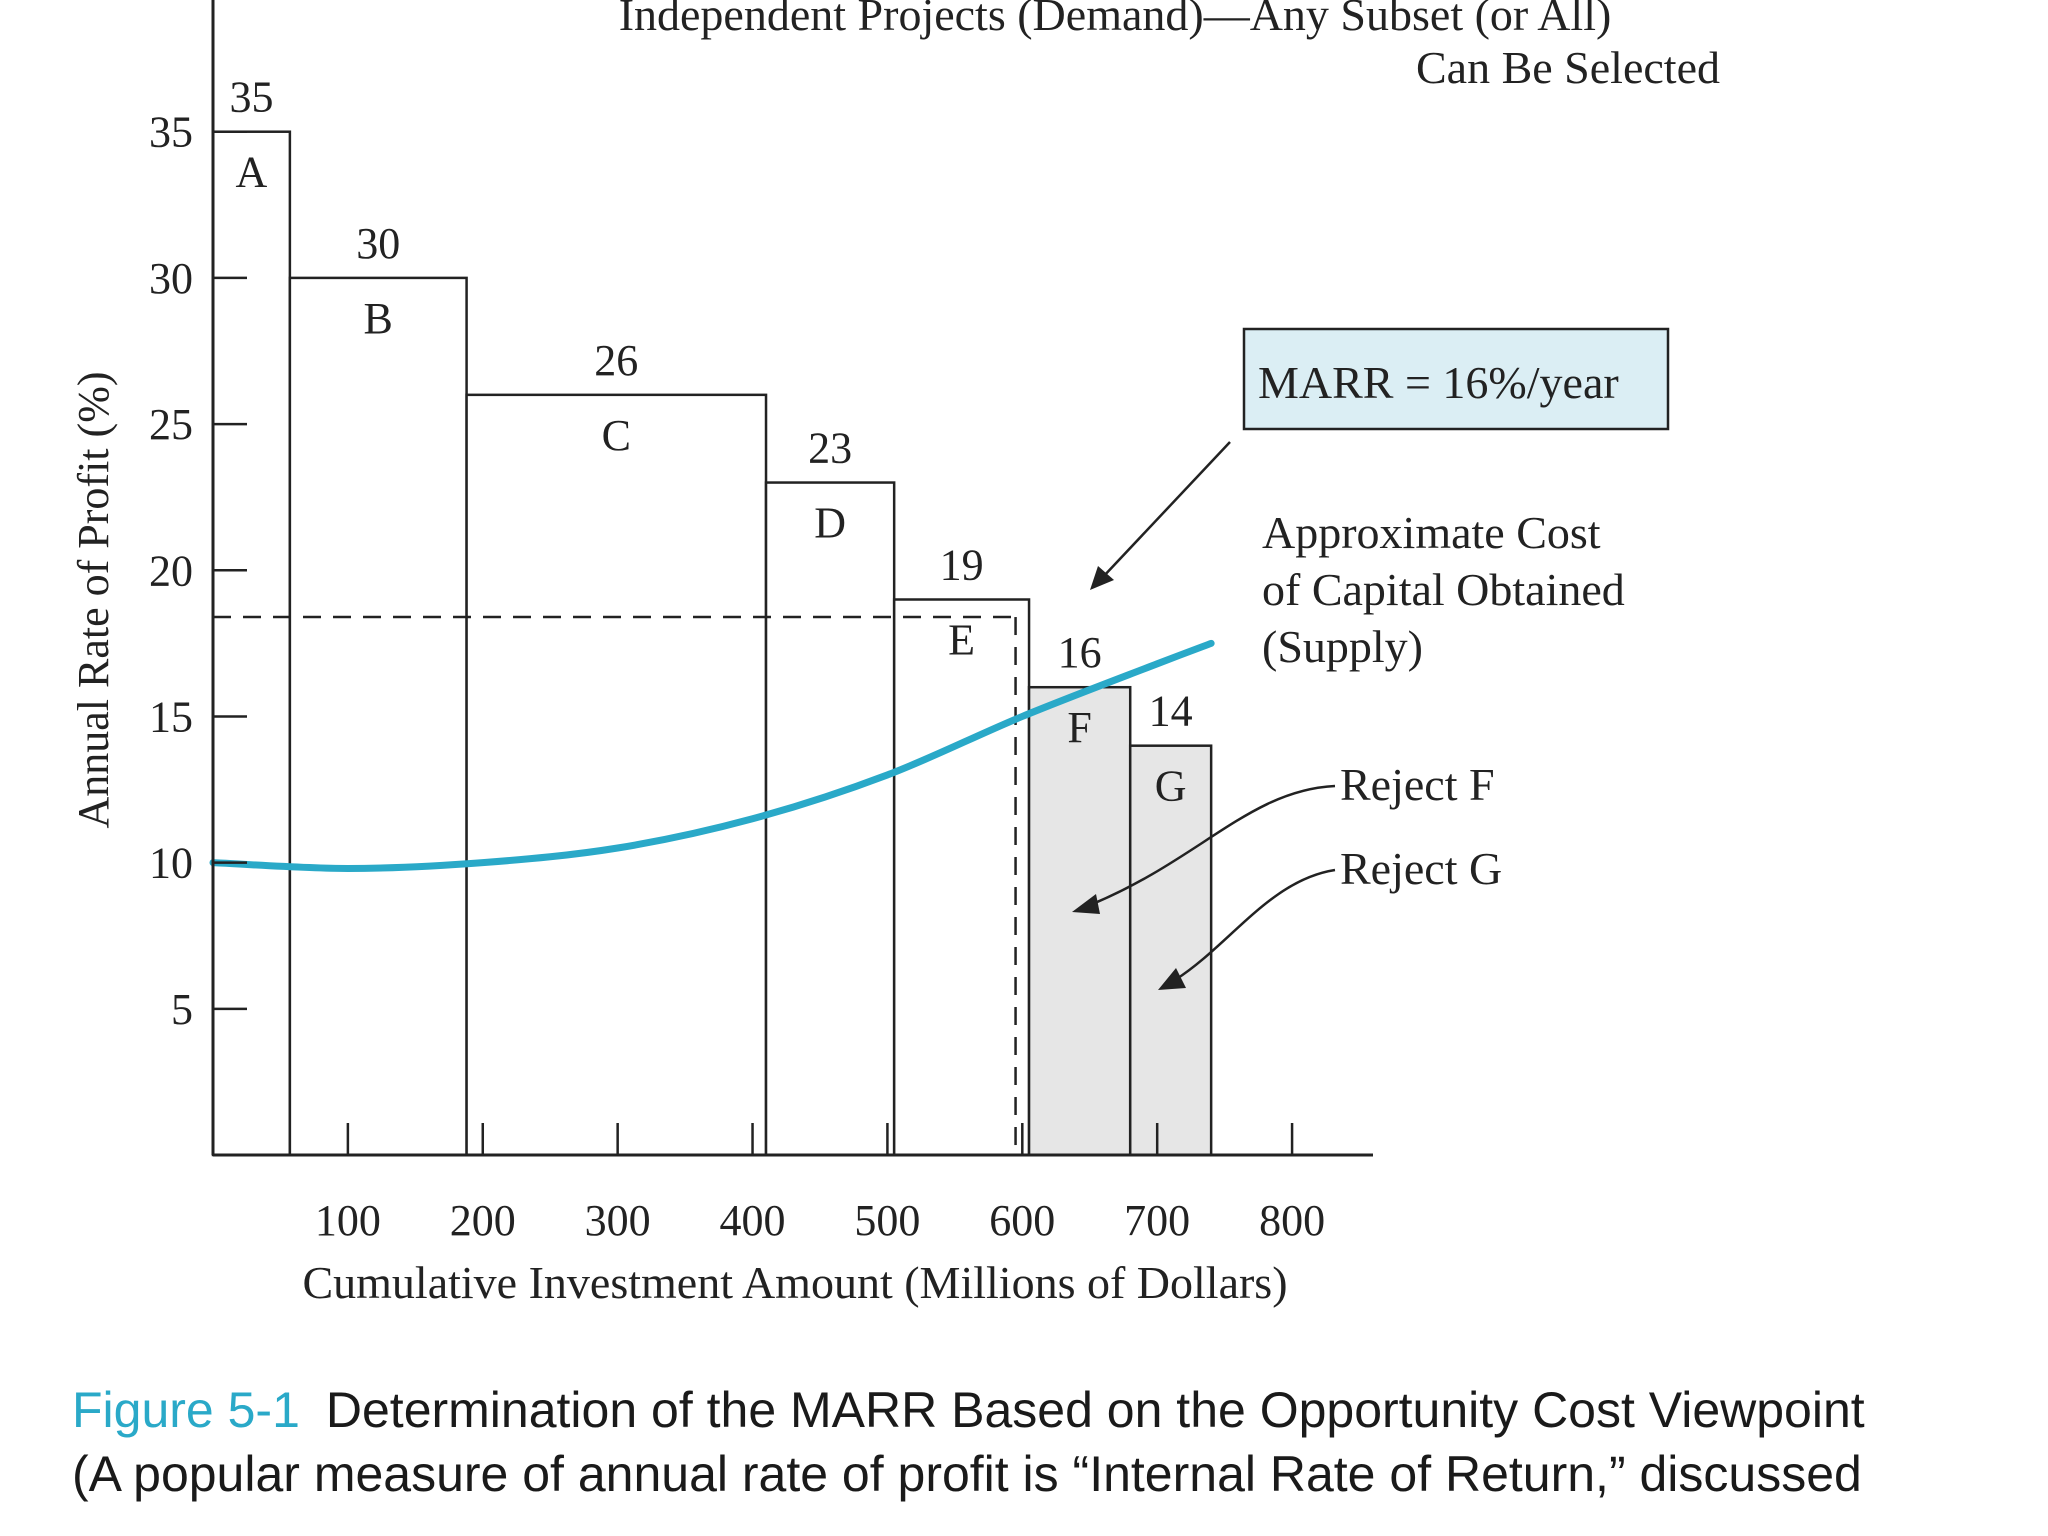 This screenshot has height=1536, width=2048. I want to click on curve-layer, so click(712, 755).